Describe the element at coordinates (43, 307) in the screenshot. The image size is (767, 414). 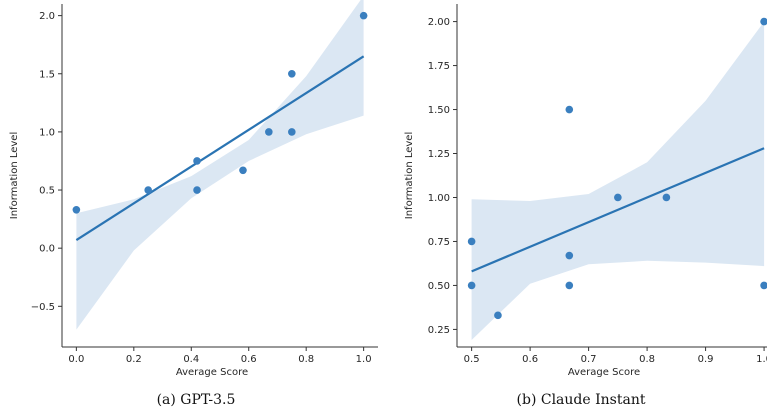
I see `y-tick-label: −0.5` at that location.